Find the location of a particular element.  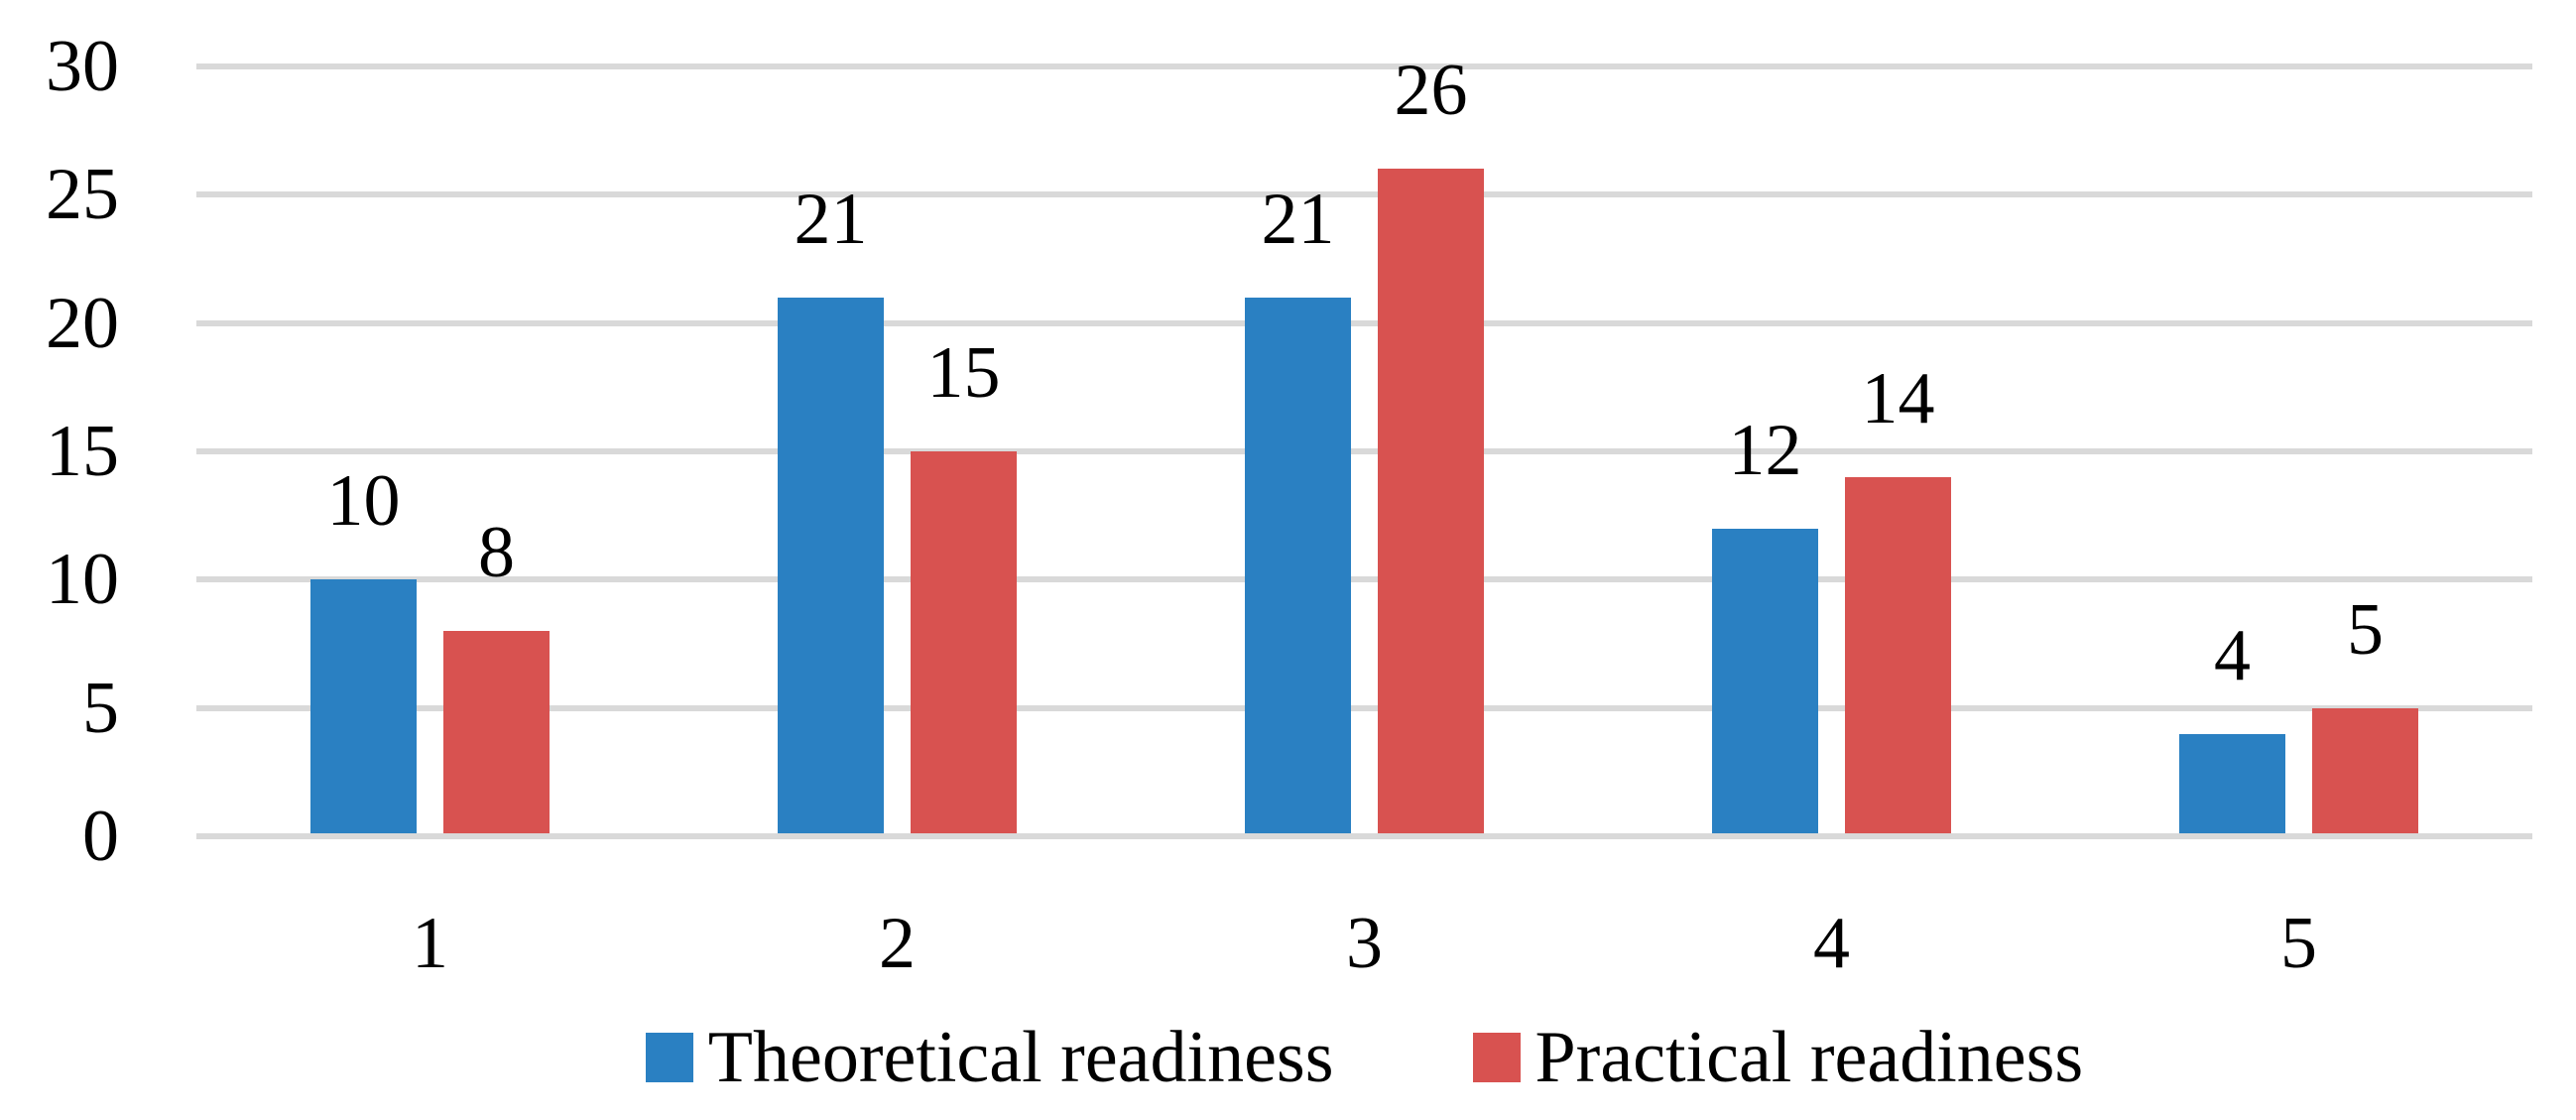

data-label-theoretical-cat2: 21 is located at coordinates (831, 220).